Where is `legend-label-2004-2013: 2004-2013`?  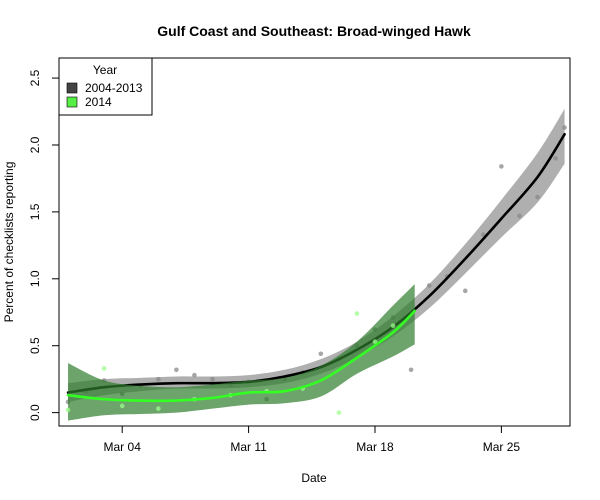 legend-label-2004-2013: 2004-2013 is located at coordinates (114, 88).